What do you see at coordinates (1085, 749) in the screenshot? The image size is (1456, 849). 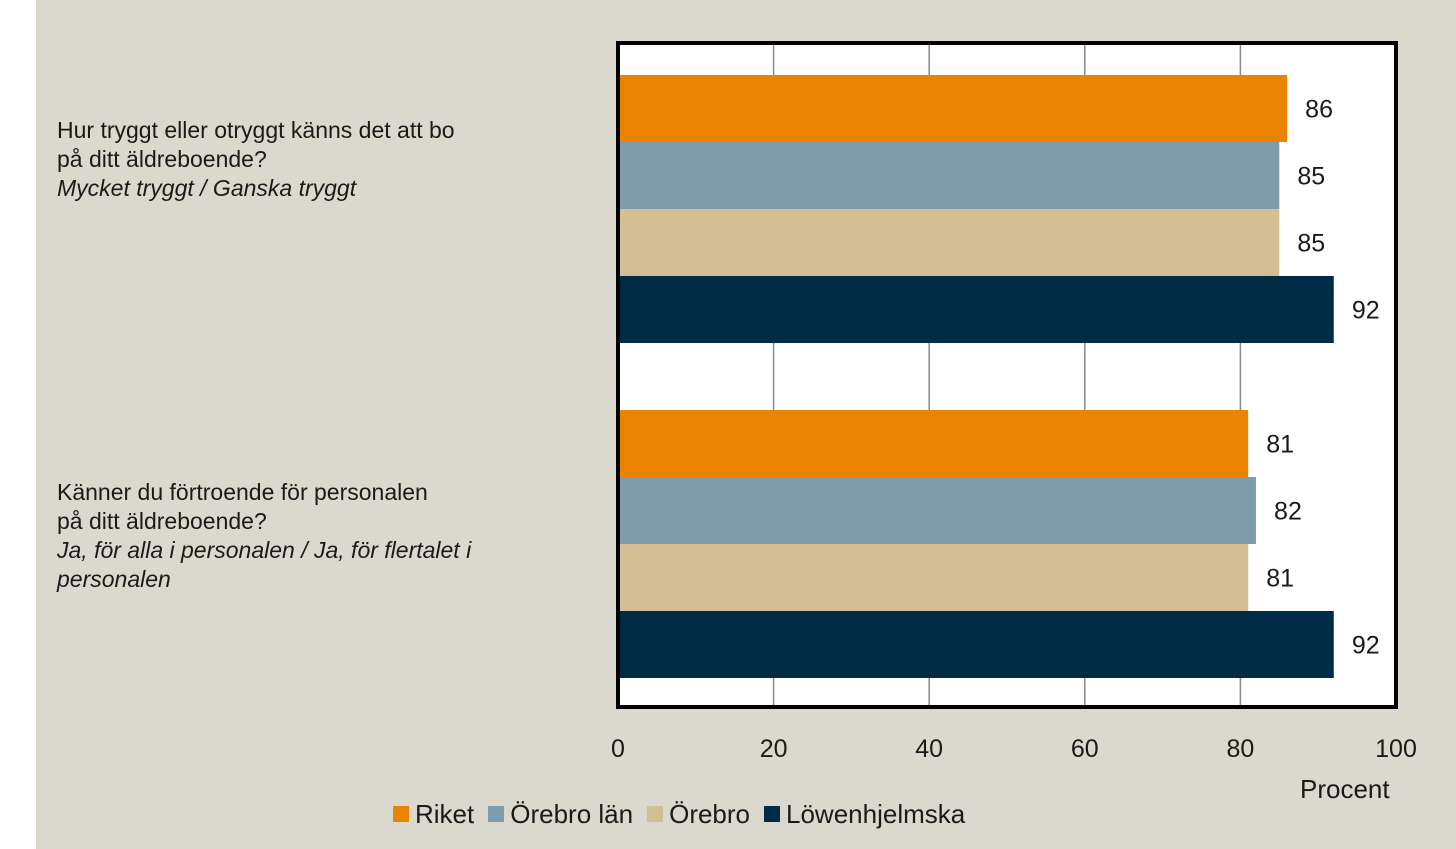 I see `x-tick-label: 60` at bounding box center [1085, 749].